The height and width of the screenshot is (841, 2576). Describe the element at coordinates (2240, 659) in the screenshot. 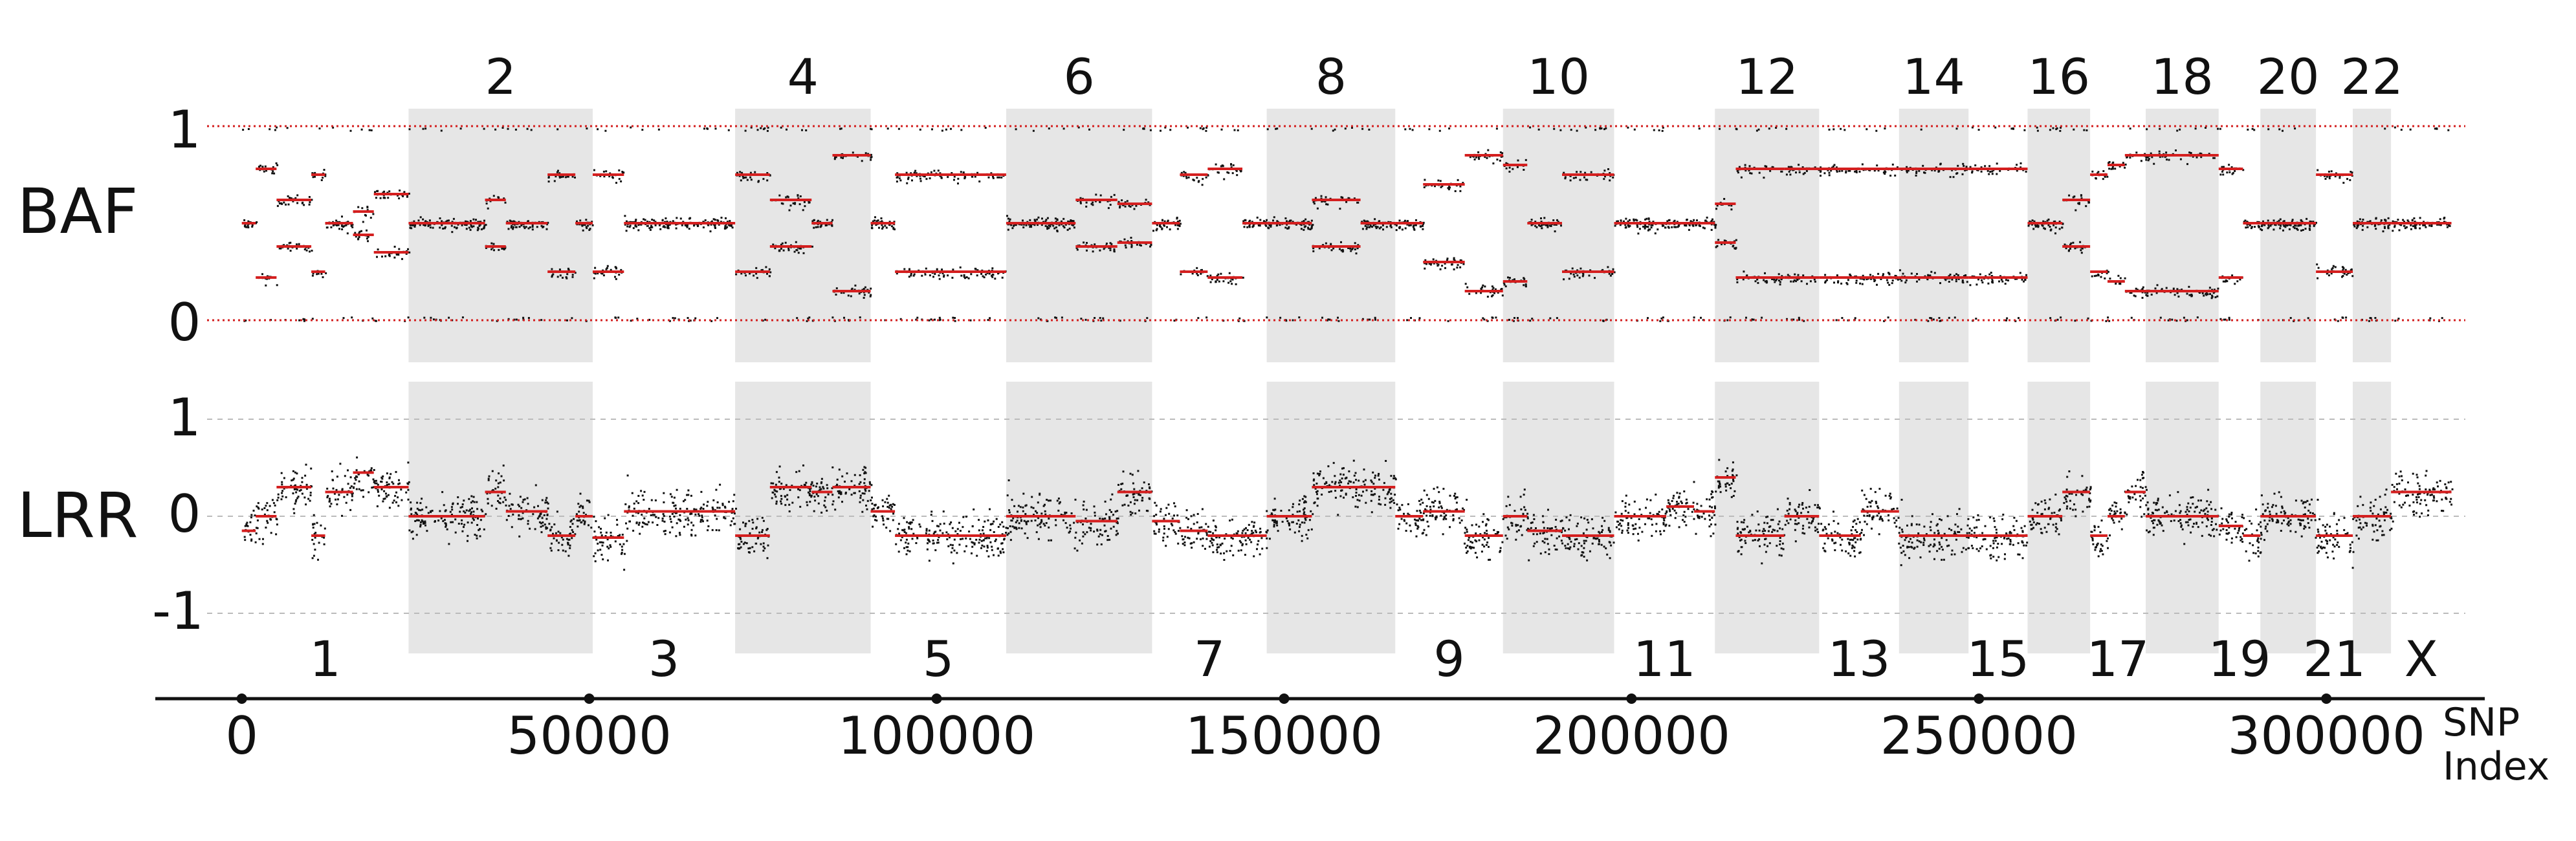

I see `chromosome-label-19: 19` at that location.